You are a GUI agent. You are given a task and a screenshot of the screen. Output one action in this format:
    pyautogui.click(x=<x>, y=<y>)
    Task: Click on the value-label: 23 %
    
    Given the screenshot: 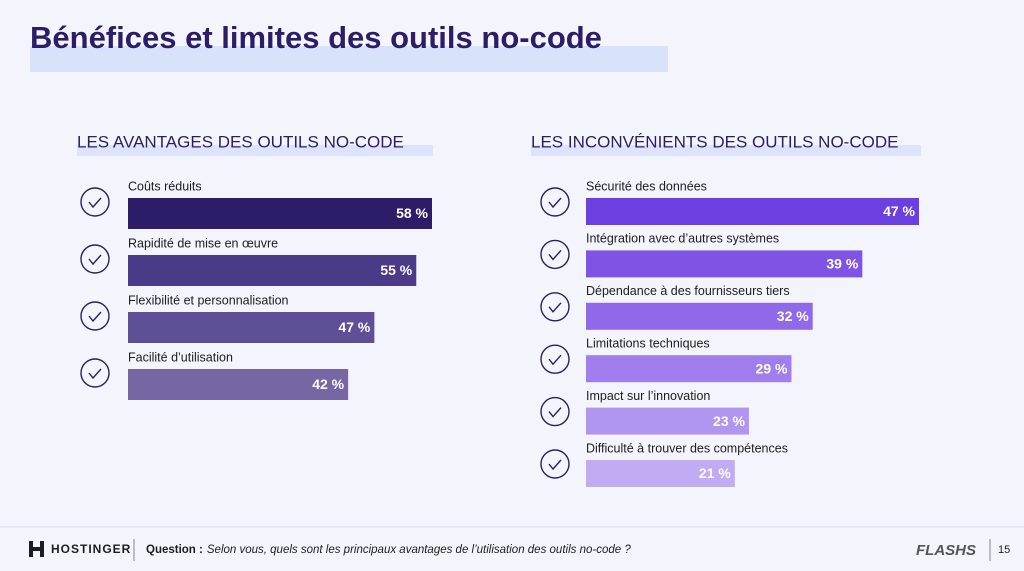 What is the action you would take?
    pyautogui.click(x=729, y=421)
    